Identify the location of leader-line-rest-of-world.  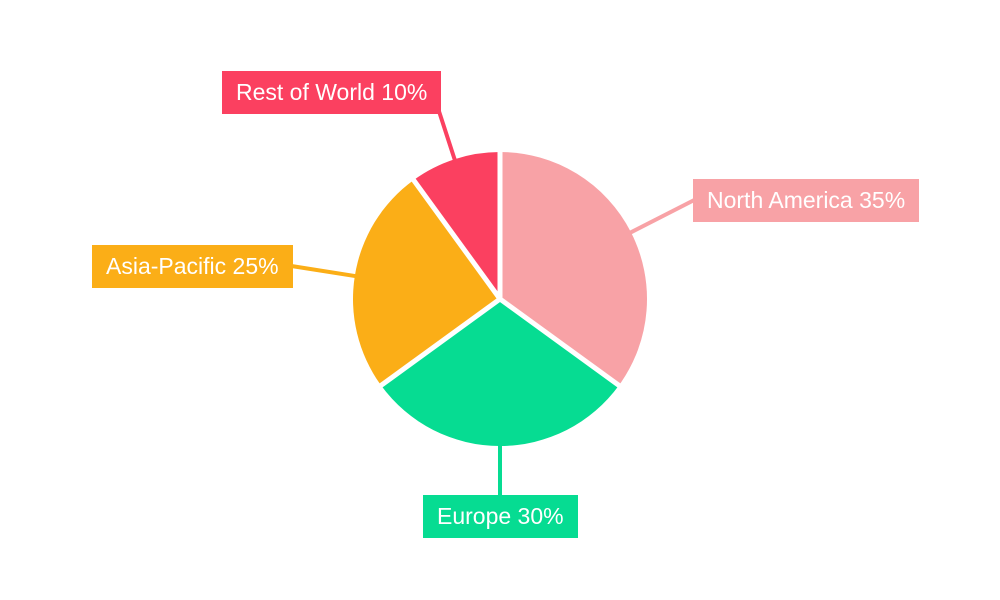
(447, 136).